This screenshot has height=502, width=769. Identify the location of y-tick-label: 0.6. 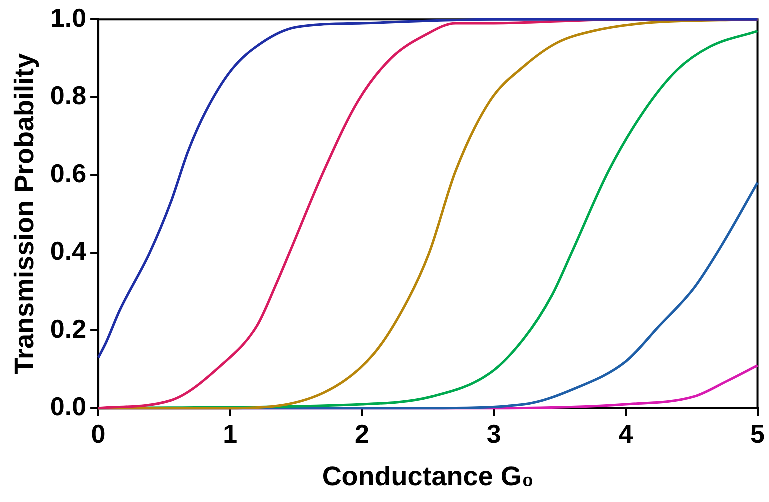
(68, 173).